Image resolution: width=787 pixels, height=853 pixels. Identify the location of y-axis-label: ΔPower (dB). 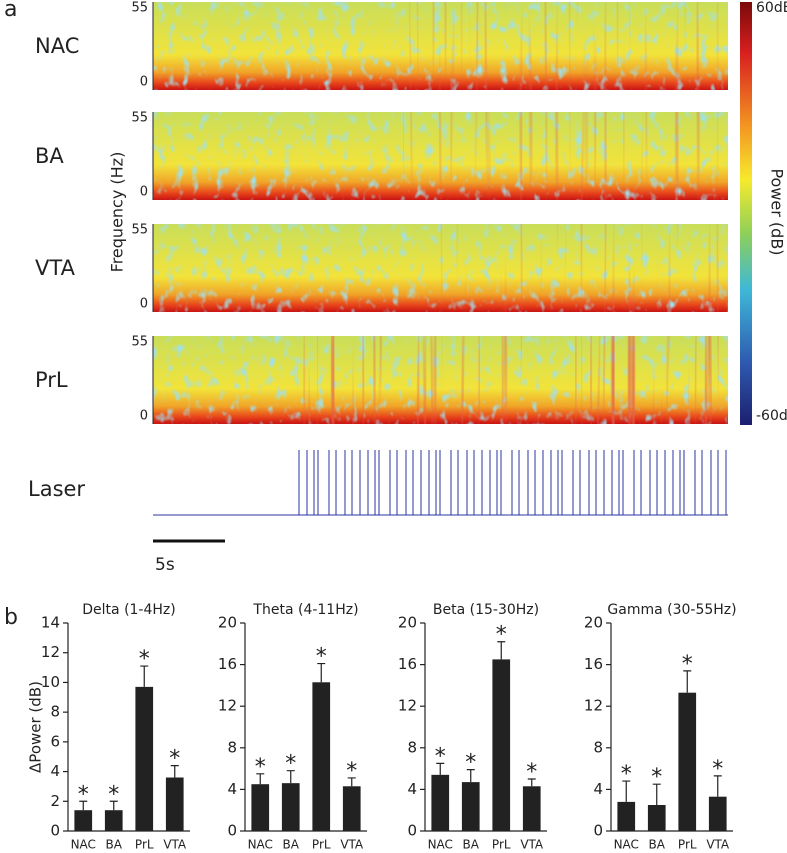
(36, 727).